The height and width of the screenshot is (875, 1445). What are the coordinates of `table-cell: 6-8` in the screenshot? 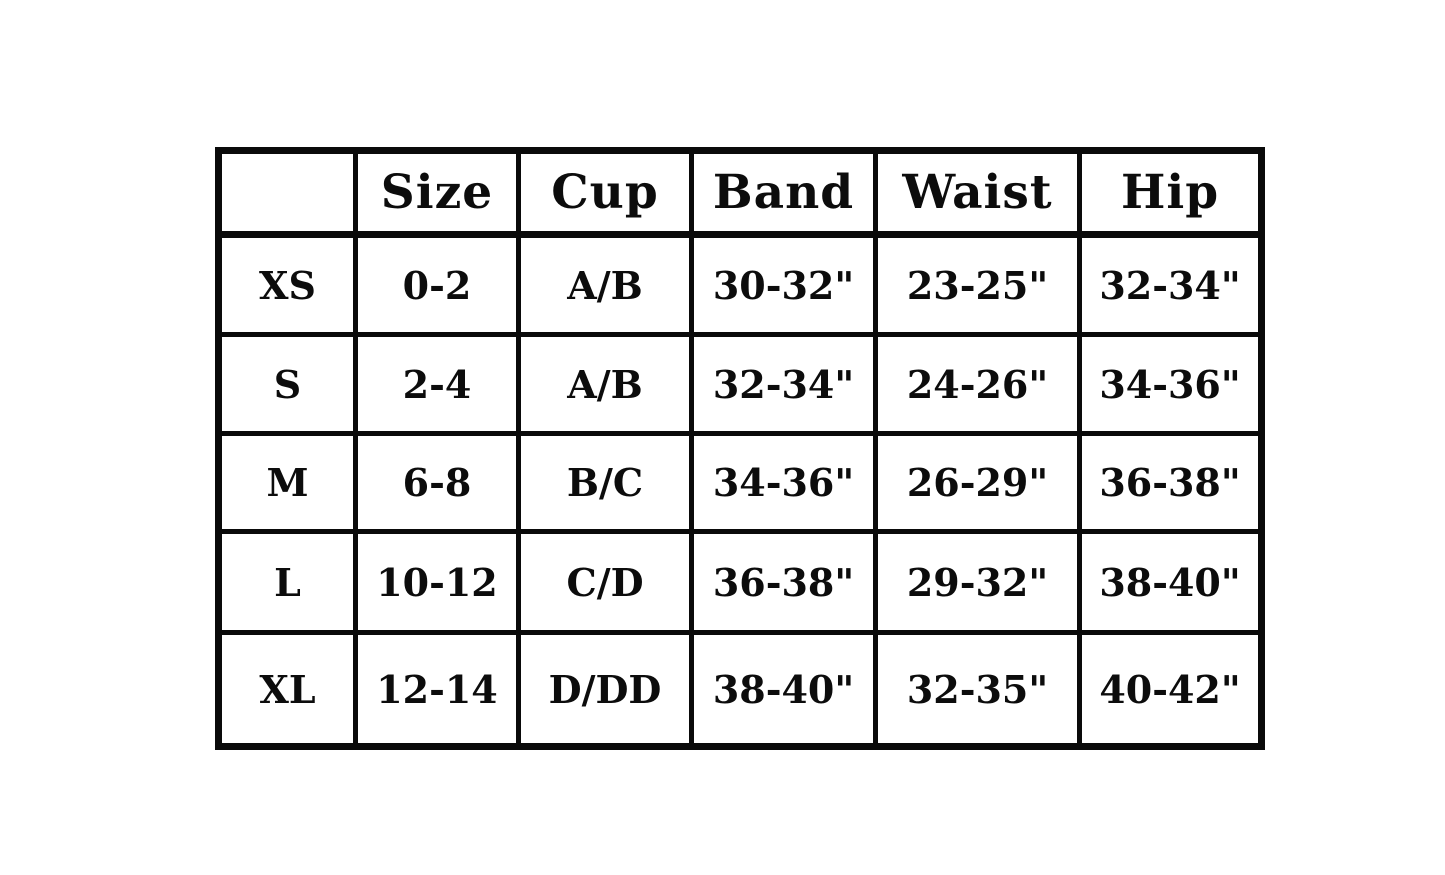 It's located at (437, 482).